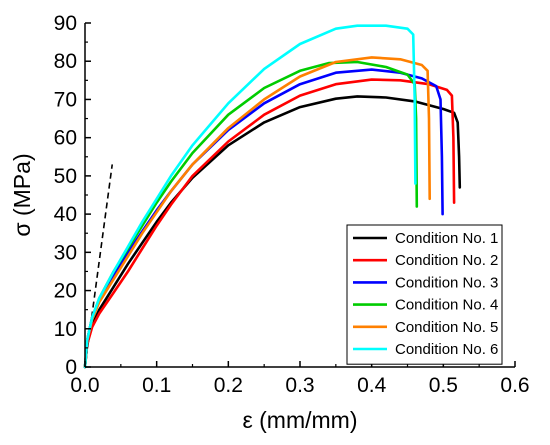 The height and width of the screenshot is (445, 550). I want to click on legend-box, so click(424, 294).